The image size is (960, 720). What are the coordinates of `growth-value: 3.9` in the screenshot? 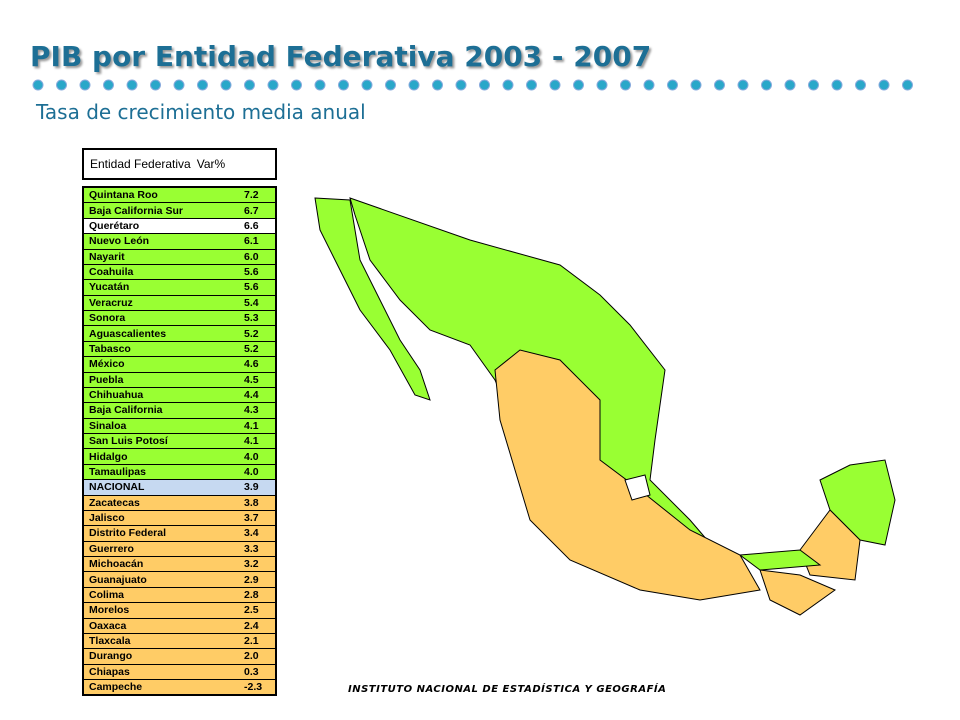 It's located at (251, 487).